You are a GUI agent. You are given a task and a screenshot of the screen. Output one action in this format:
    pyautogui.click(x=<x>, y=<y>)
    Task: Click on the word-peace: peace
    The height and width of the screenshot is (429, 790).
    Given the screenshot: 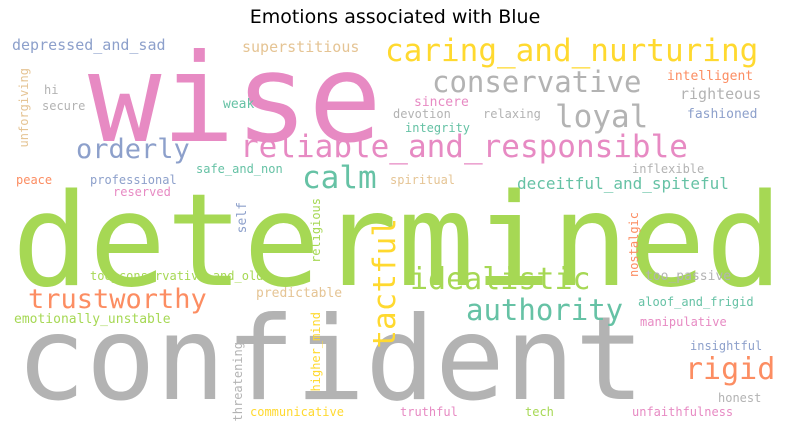 What is the action you would take?
    pyautogui.click(x=34, y=180)
    